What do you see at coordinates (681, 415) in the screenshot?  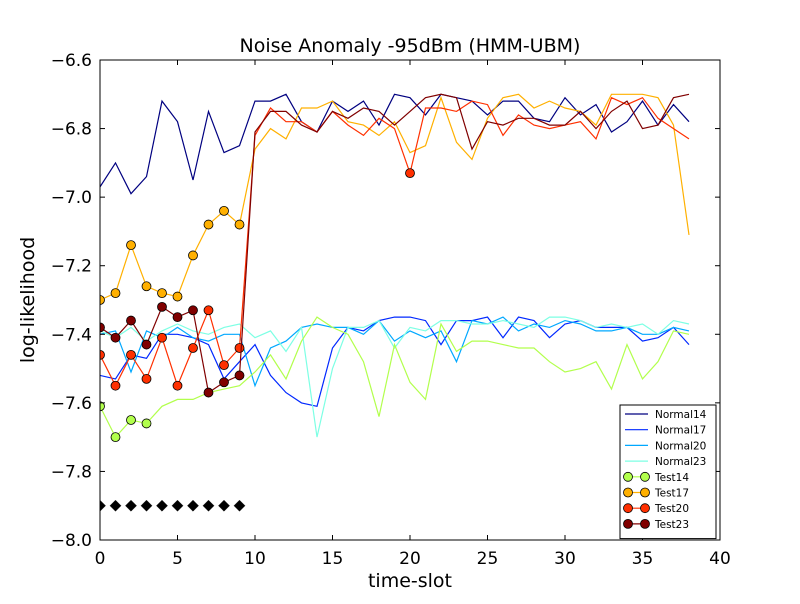 I see `legend-label: Normal14` at bounding box center [681, 415].